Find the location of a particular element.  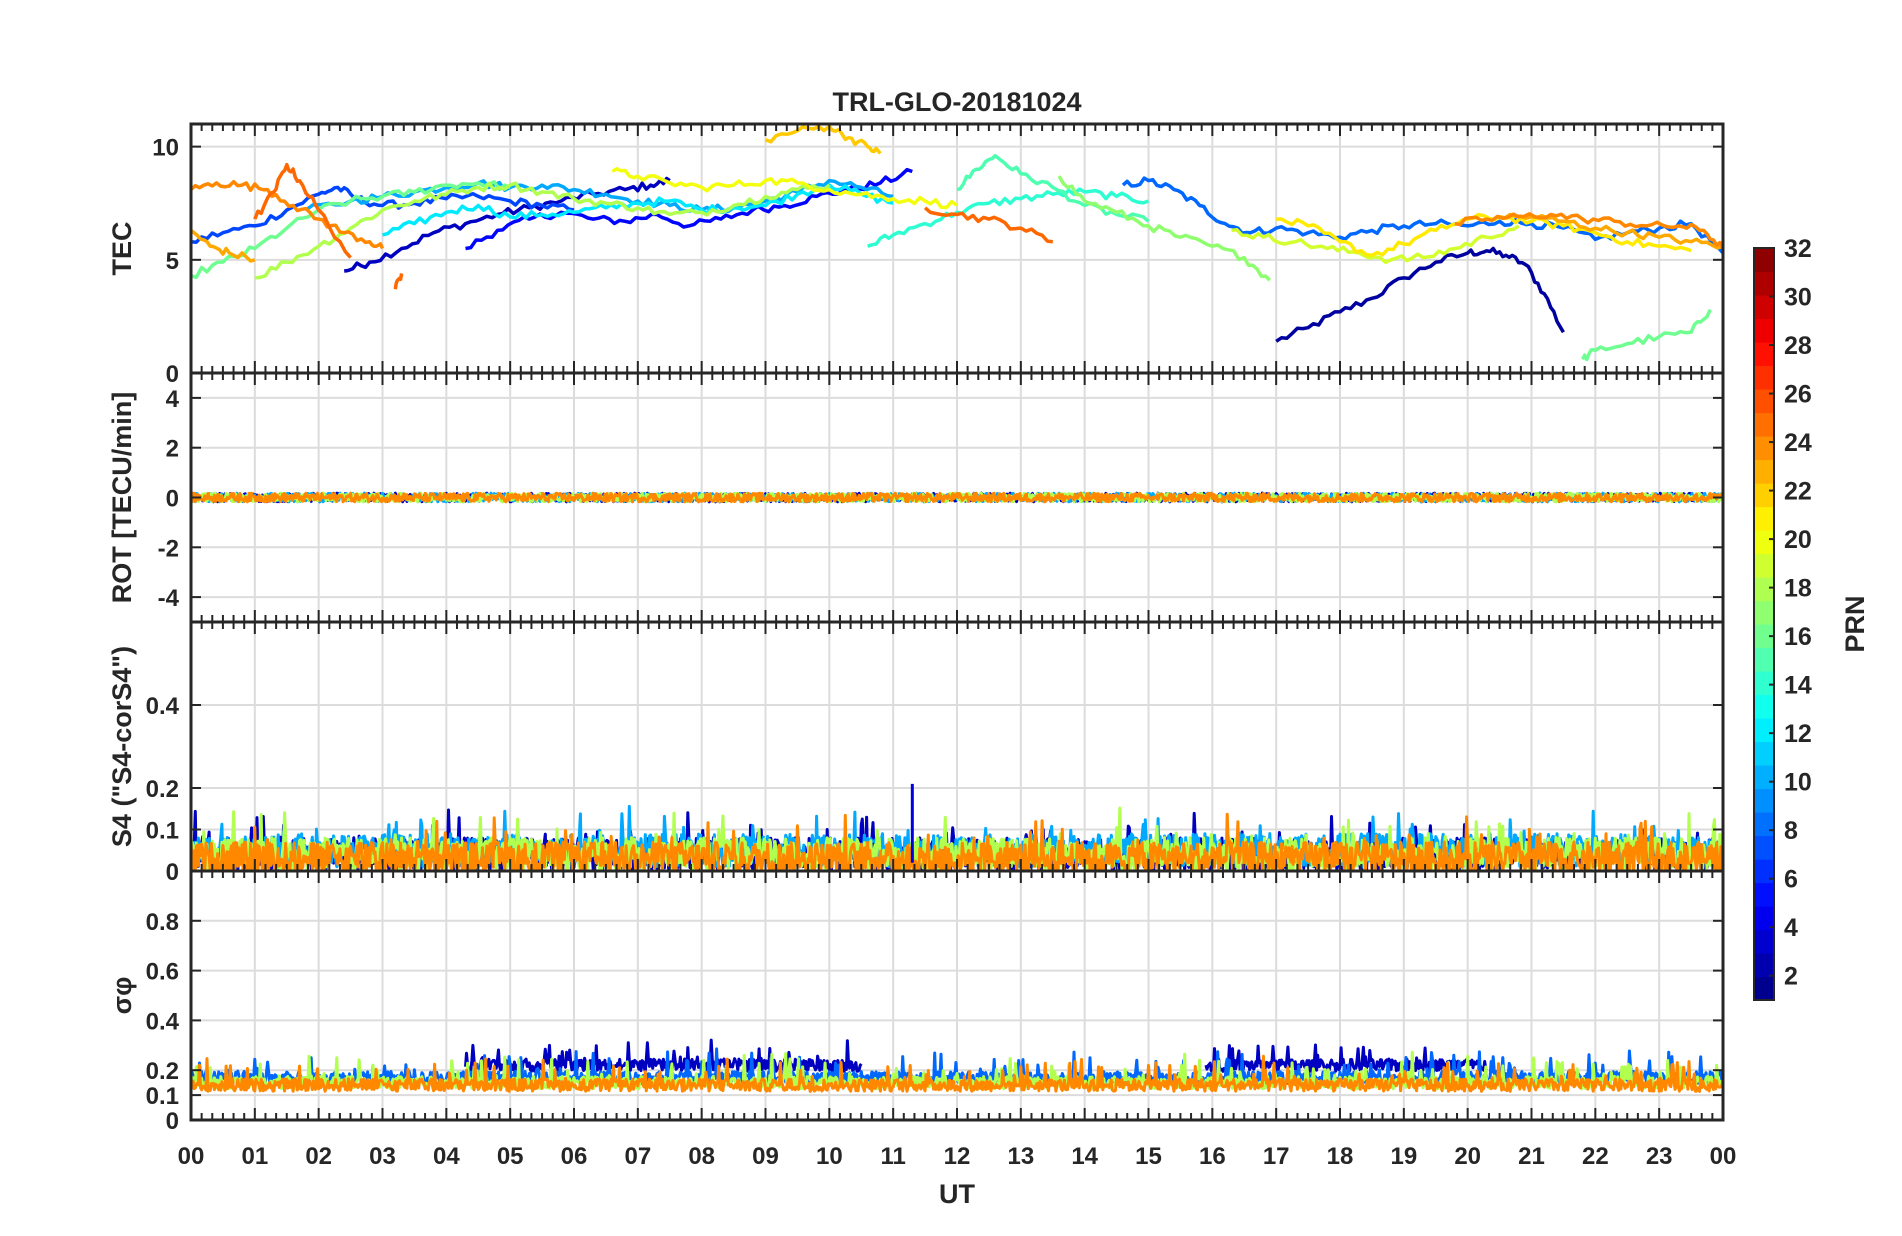

x-tick-label: 23 is located at coordinates (1659, 1156).